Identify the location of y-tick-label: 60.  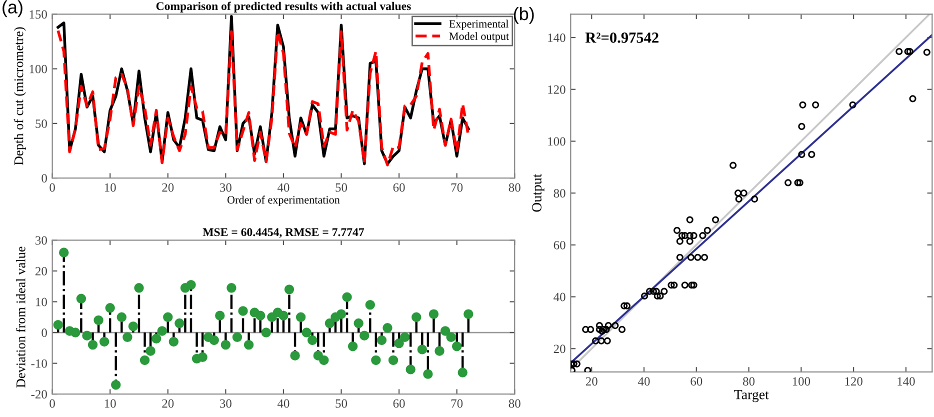
(560, 245).